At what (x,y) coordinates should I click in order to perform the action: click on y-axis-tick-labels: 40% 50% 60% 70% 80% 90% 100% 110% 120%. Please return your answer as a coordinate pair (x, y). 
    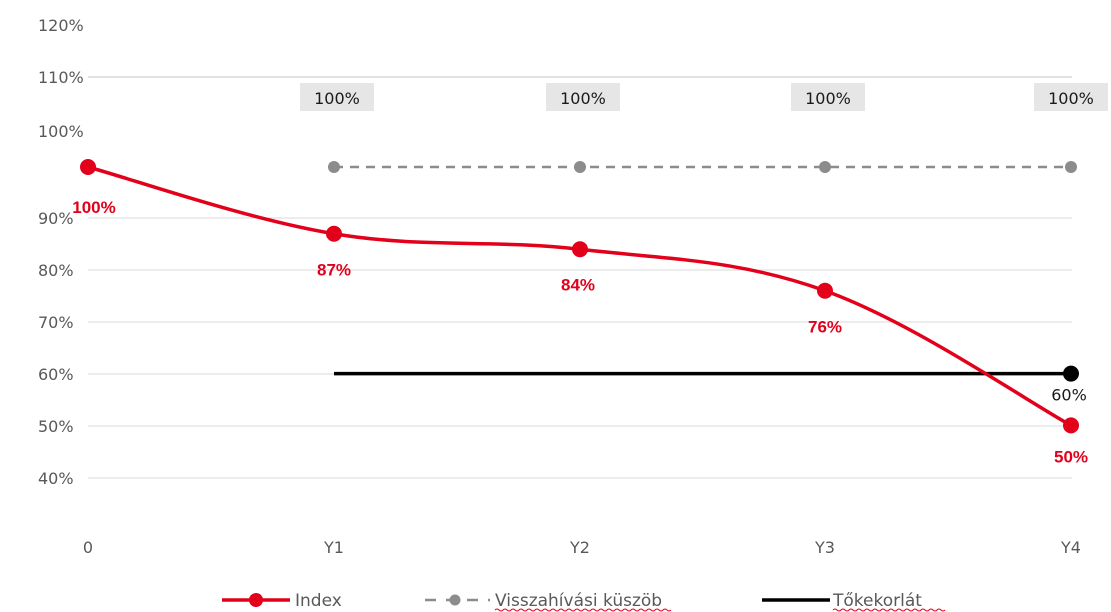
    Looking at the image, I should click on (61, 252).